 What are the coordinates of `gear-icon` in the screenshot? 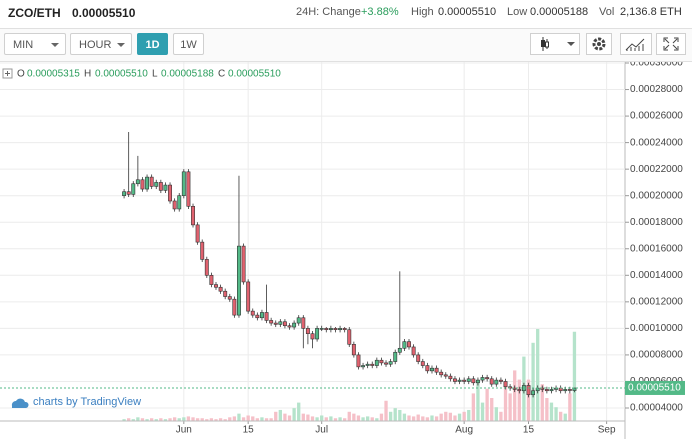 It's located at (599, 44).